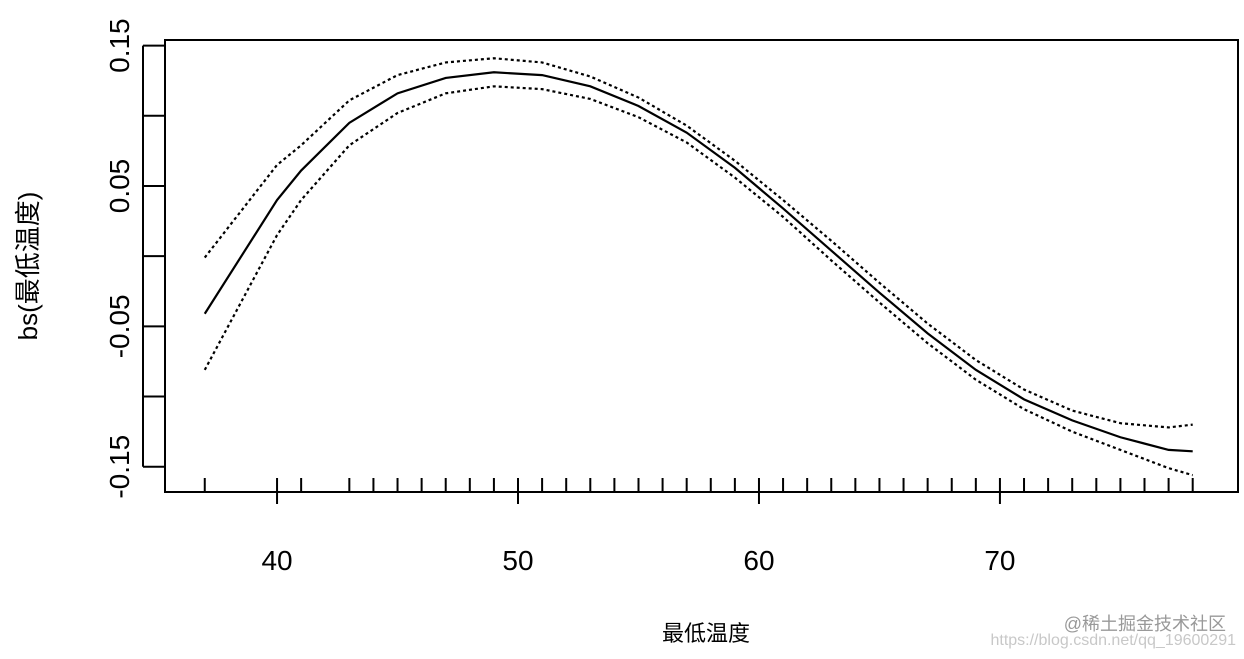  Describe the element at coordinates (706, 633) in the screenshot. I see `x-axis-label: 最低温度` at that location.